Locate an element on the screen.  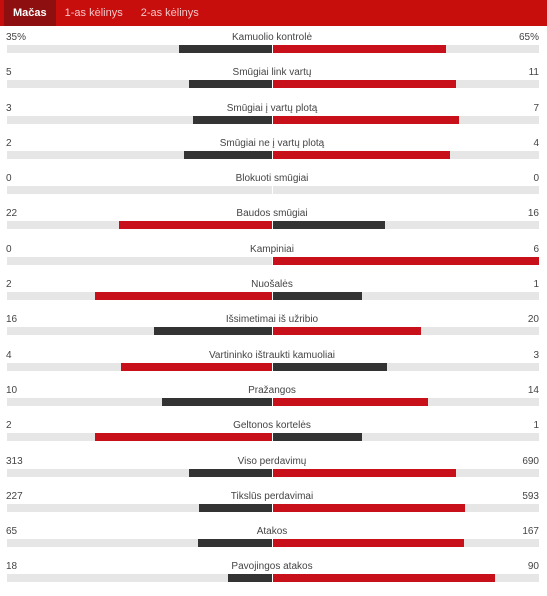
stat-row: 2 Geltonos kortelės 1 is located at coordinates (273, 436).